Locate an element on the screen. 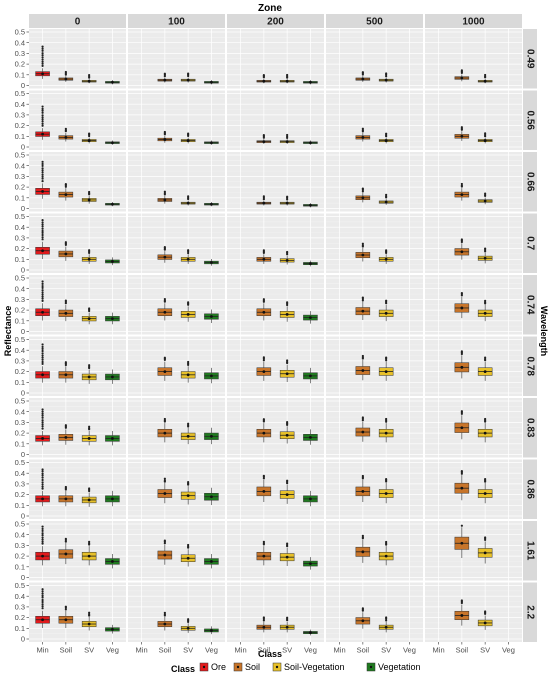 This screenshot has width=550, height=679. panel-zone-500-wl-0.49 is located at coordinates (374, 59).